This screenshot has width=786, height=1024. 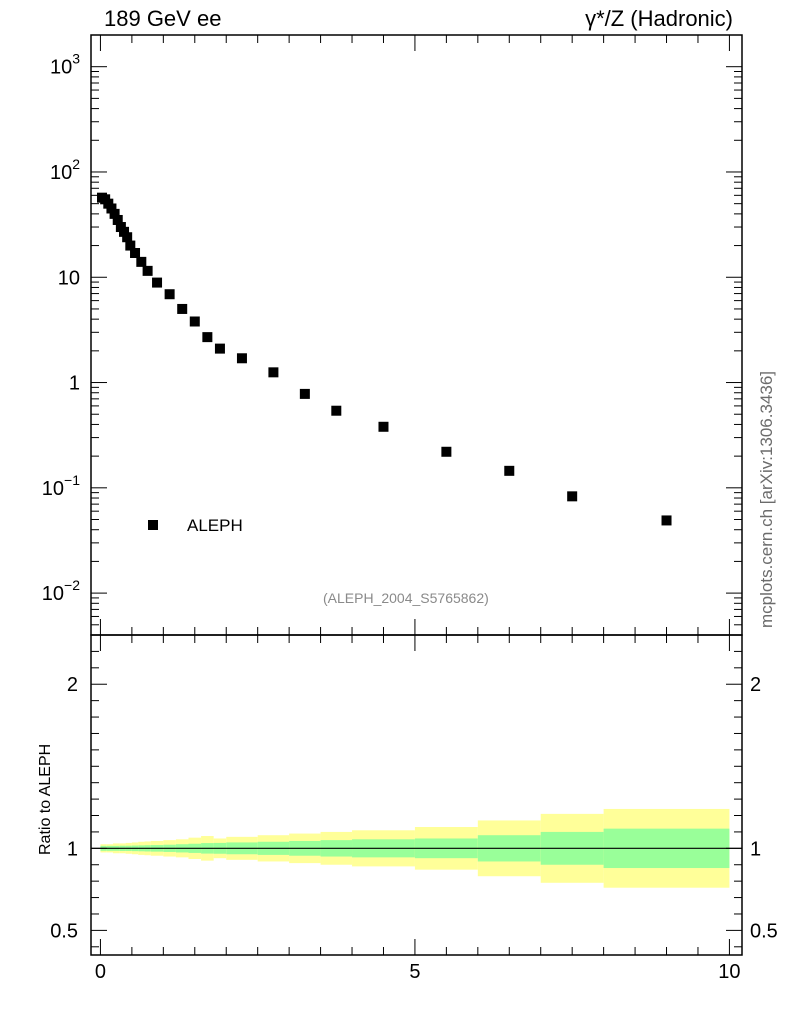 I want to click on watermark: mcplots.cern.ch [arXiv:1306.3436], so click(x=766, y=499).